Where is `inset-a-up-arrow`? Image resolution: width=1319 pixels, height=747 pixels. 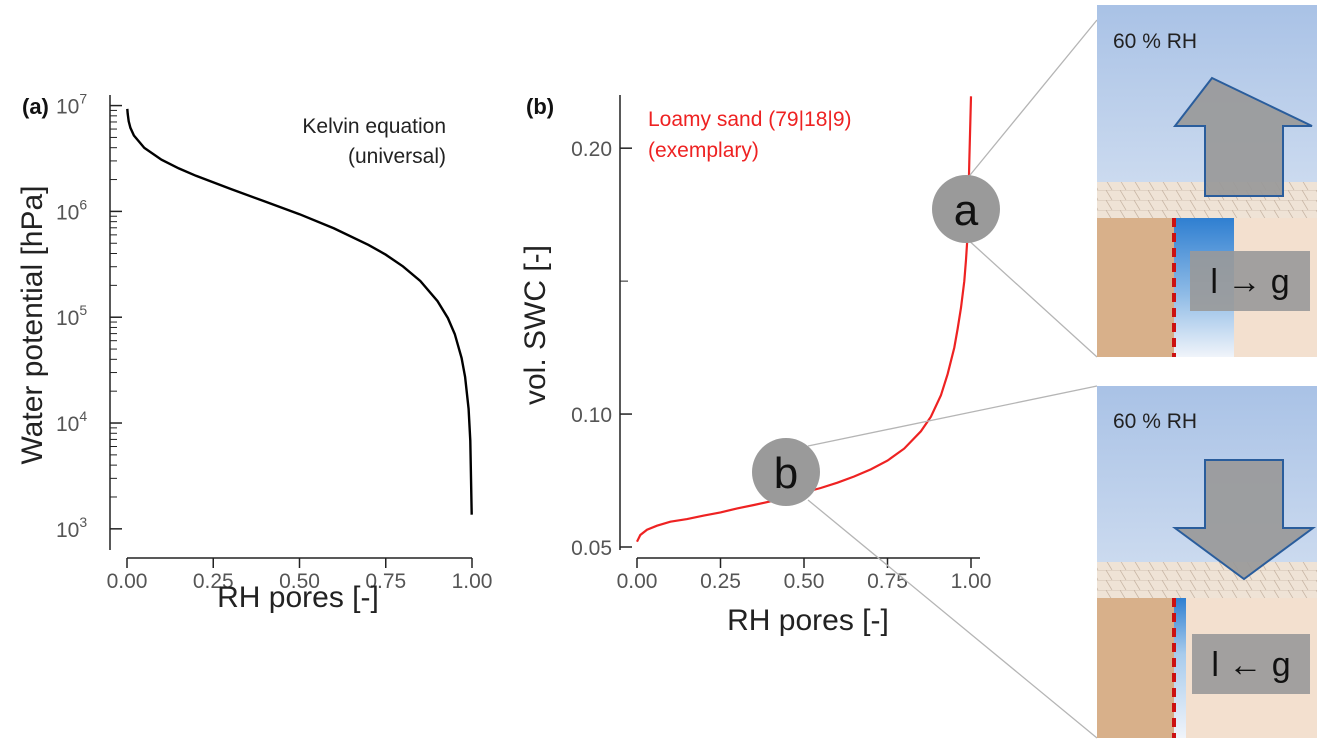 inset-a-up-arrow is located at coordinates (1242, 136).